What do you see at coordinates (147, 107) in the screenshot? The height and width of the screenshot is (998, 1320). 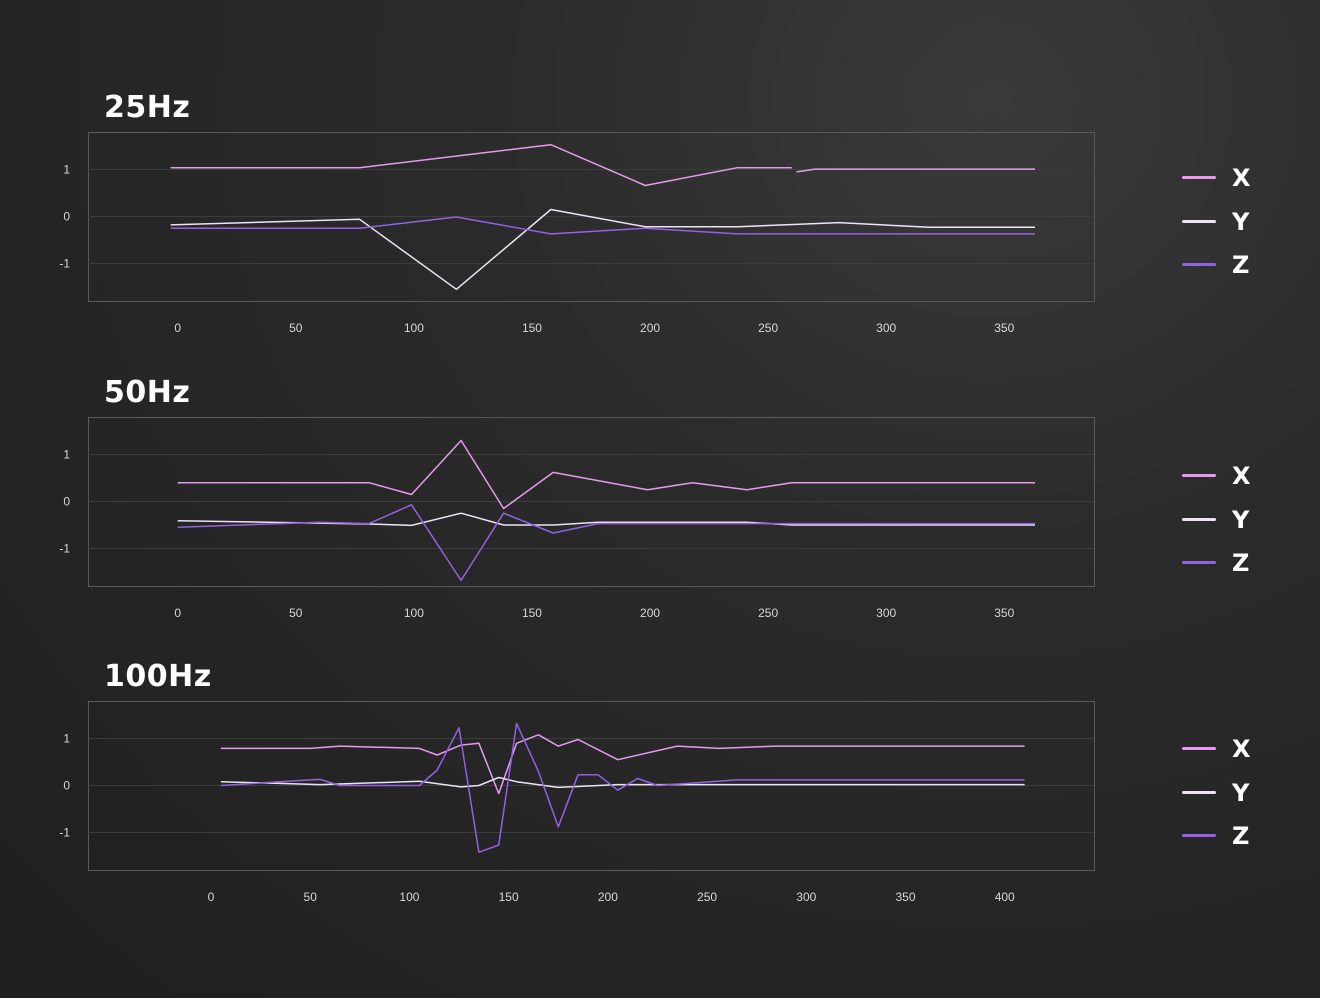 I see `chart-title: 25Hz` at bounding box center [147, 107].